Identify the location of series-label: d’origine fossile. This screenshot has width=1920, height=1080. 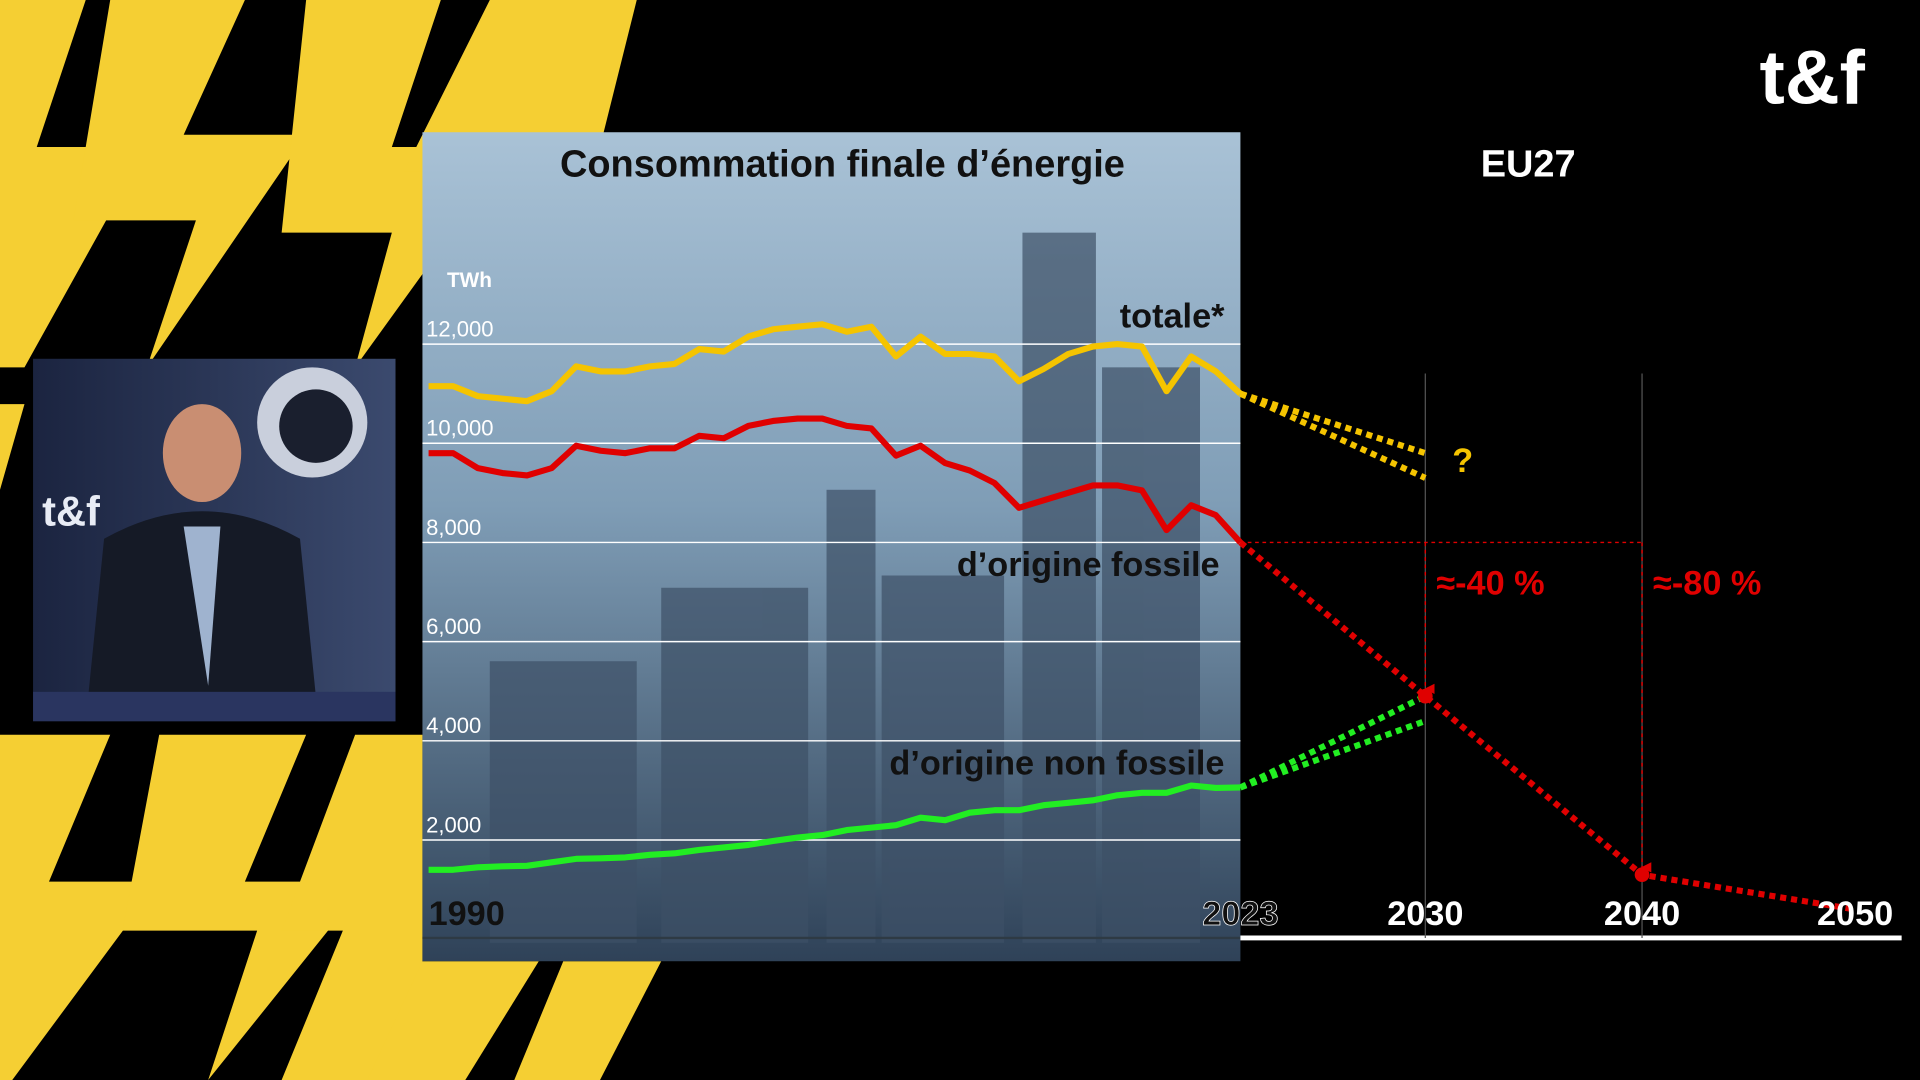
(1088, 565).